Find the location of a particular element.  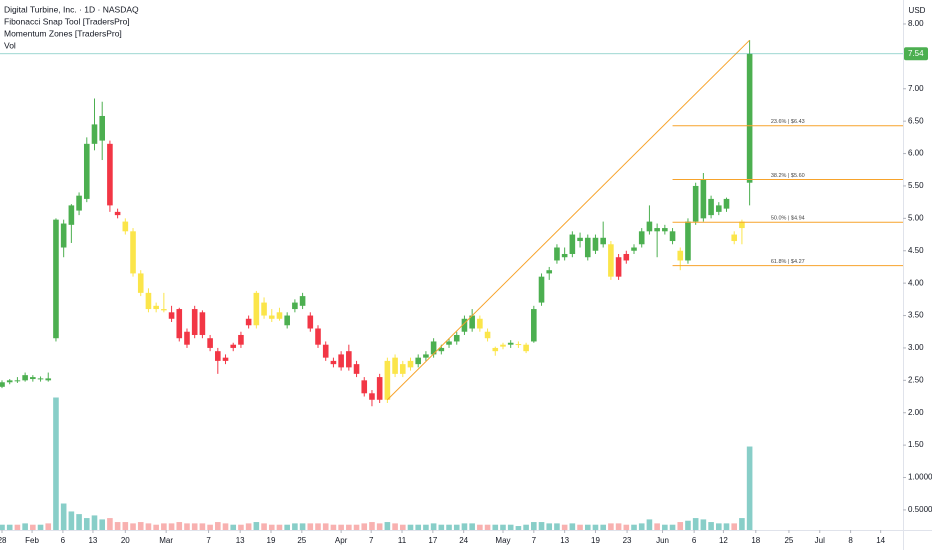

x-tick-label: Feb is located at coordinates (32, 540).